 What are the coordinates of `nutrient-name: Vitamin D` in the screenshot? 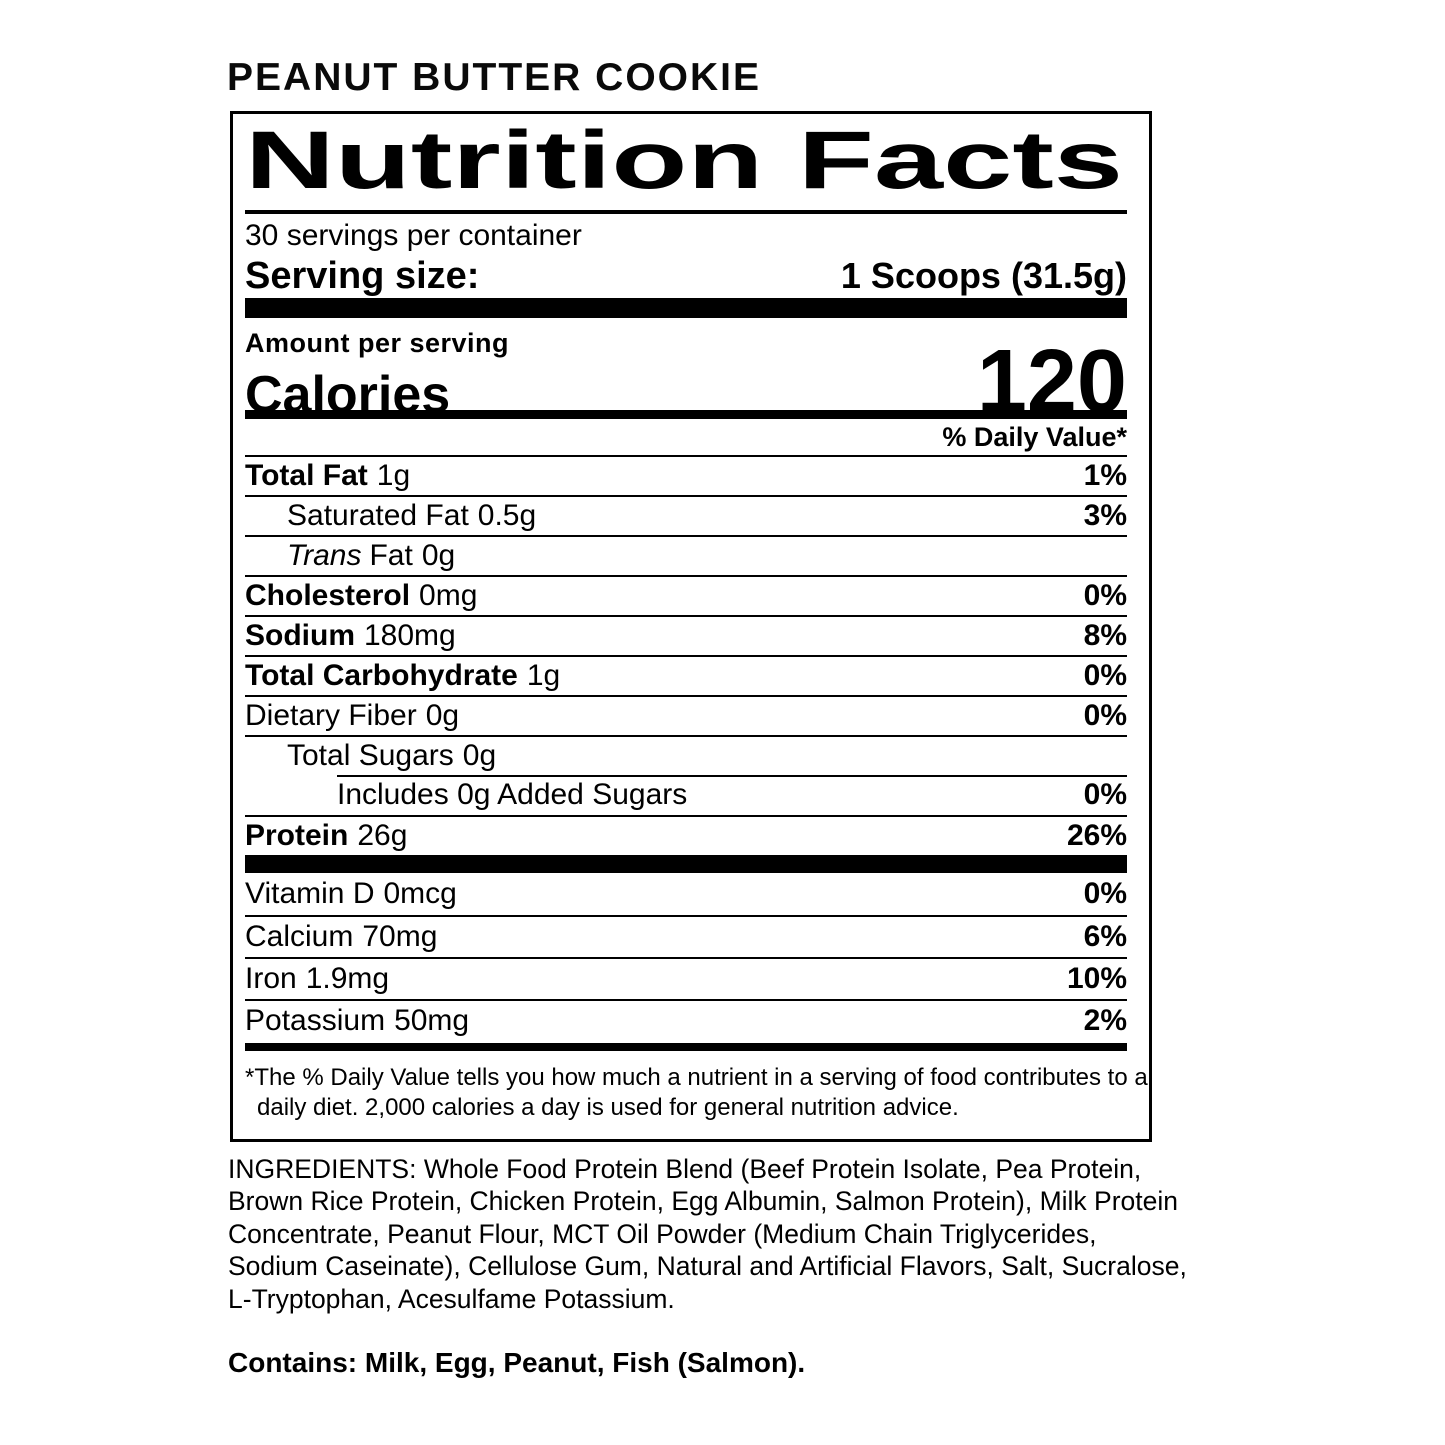 It's located at (310, 893).